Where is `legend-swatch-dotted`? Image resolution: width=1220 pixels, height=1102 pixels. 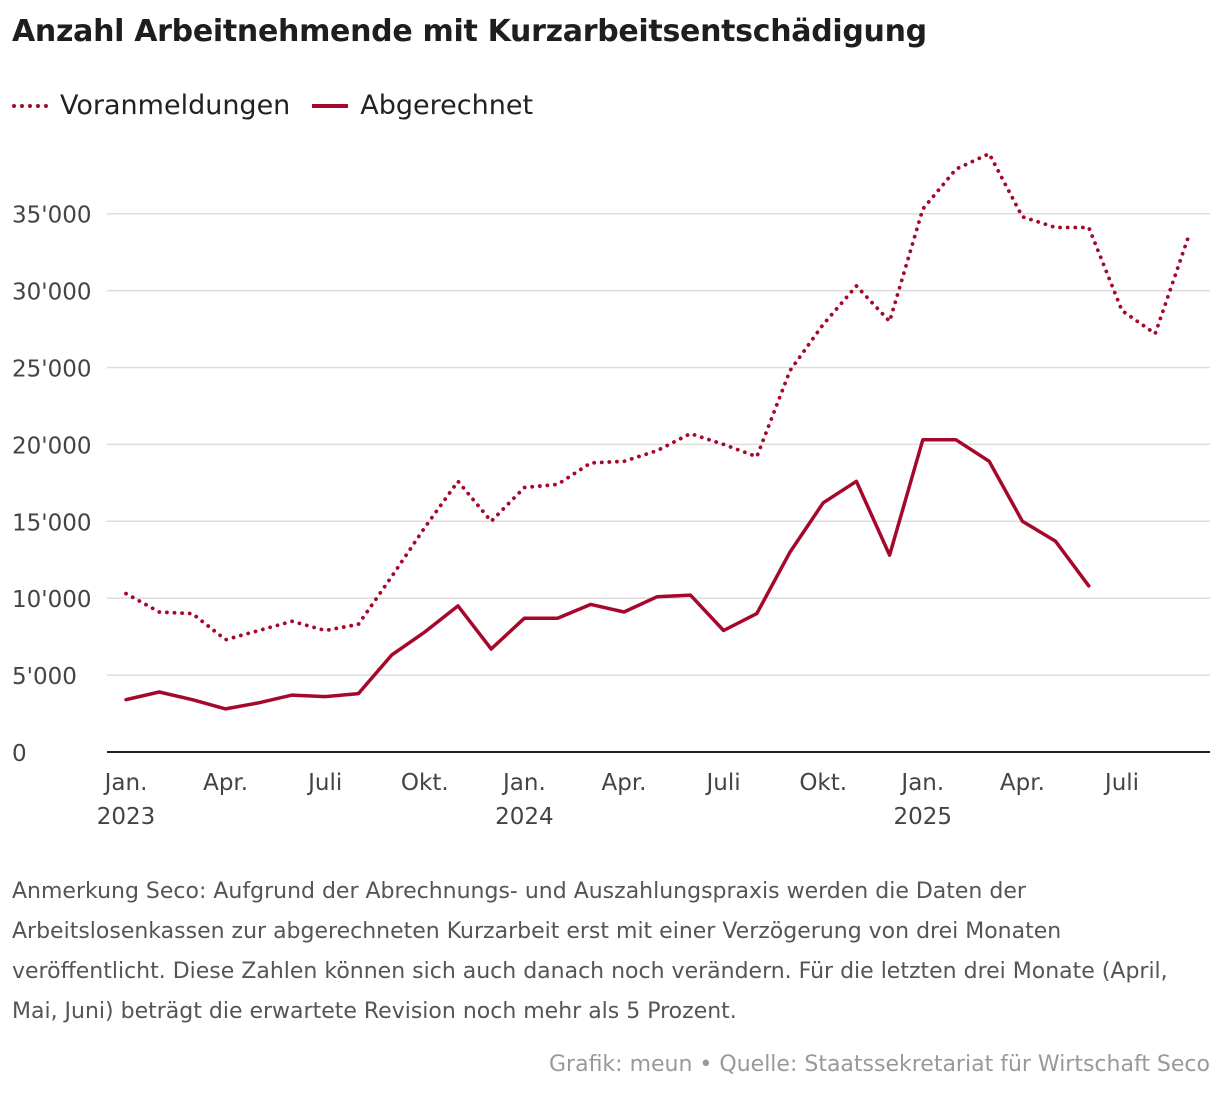
legend-swatch-dotted is located at coordinates (30, 105).